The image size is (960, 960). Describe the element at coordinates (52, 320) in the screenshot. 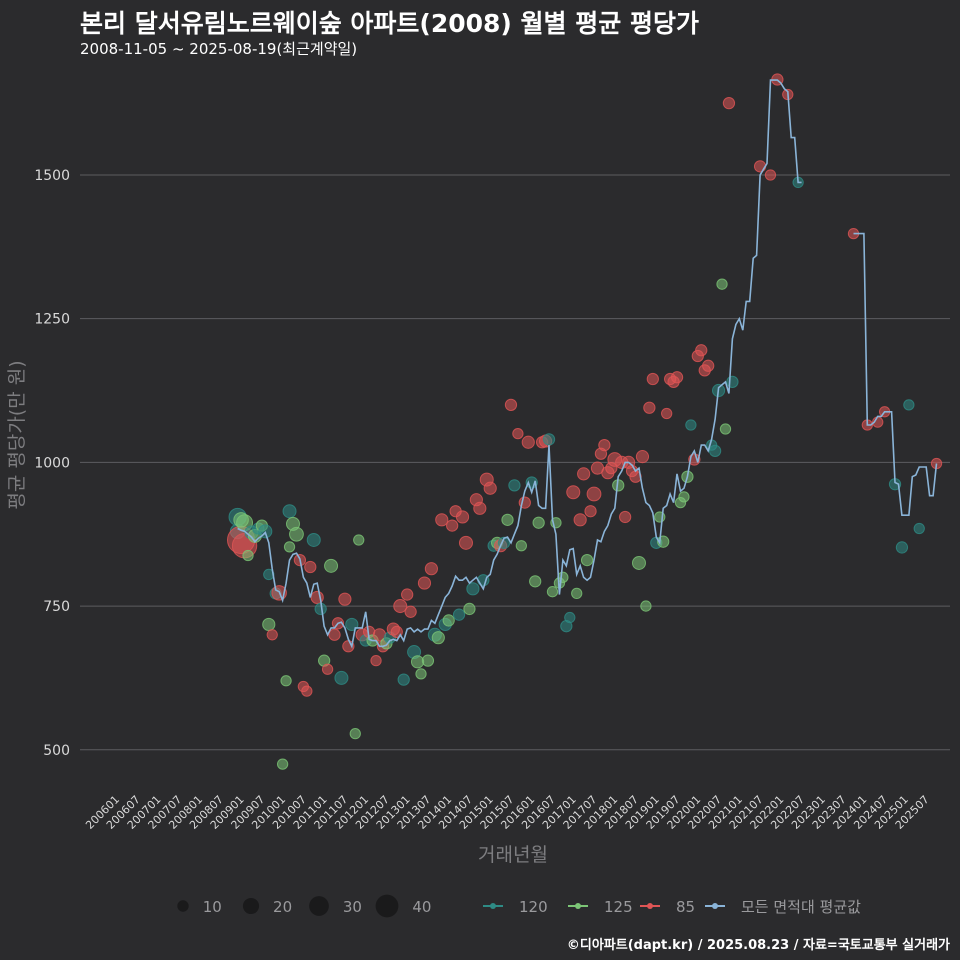

I see `y-tick-label: 1250` at that location.